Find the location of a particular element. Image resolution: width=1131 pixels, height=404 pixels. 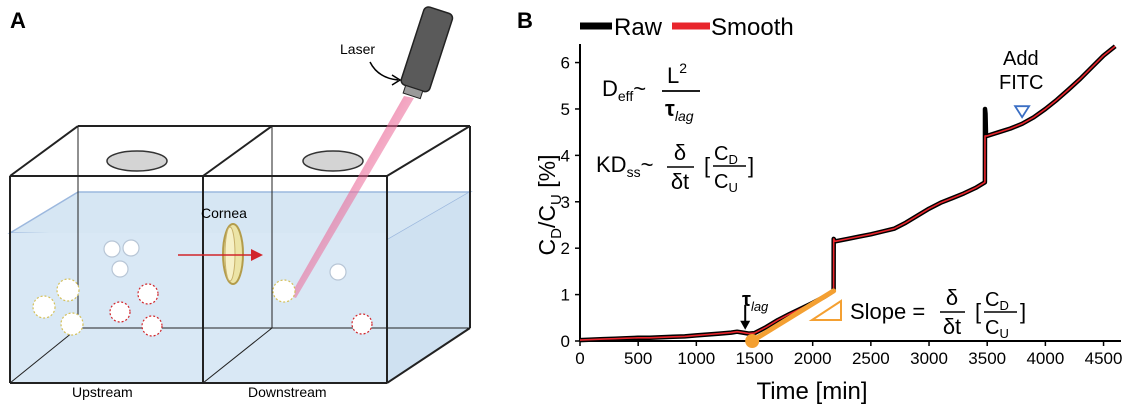

add-fitc-label-line1: Add is located at coordinates (1021, 59).